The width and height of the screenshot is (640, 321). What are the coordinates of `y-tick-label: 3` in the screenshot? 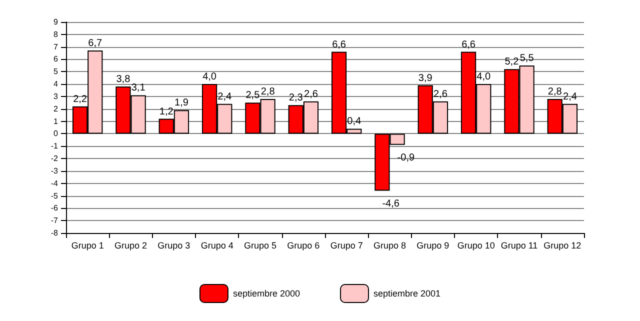 It's located at (56, 96).